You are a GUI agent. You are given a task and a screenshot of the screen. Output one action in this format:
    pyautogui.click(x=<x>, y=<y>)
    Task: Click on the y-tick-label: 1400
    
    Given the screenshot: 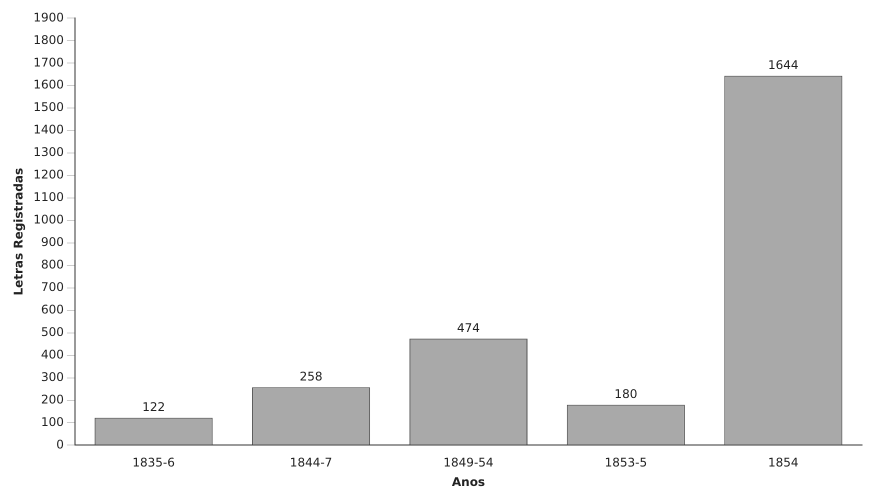 What is the action you would take?
    pyautogui.click(x=48, y=129)
    